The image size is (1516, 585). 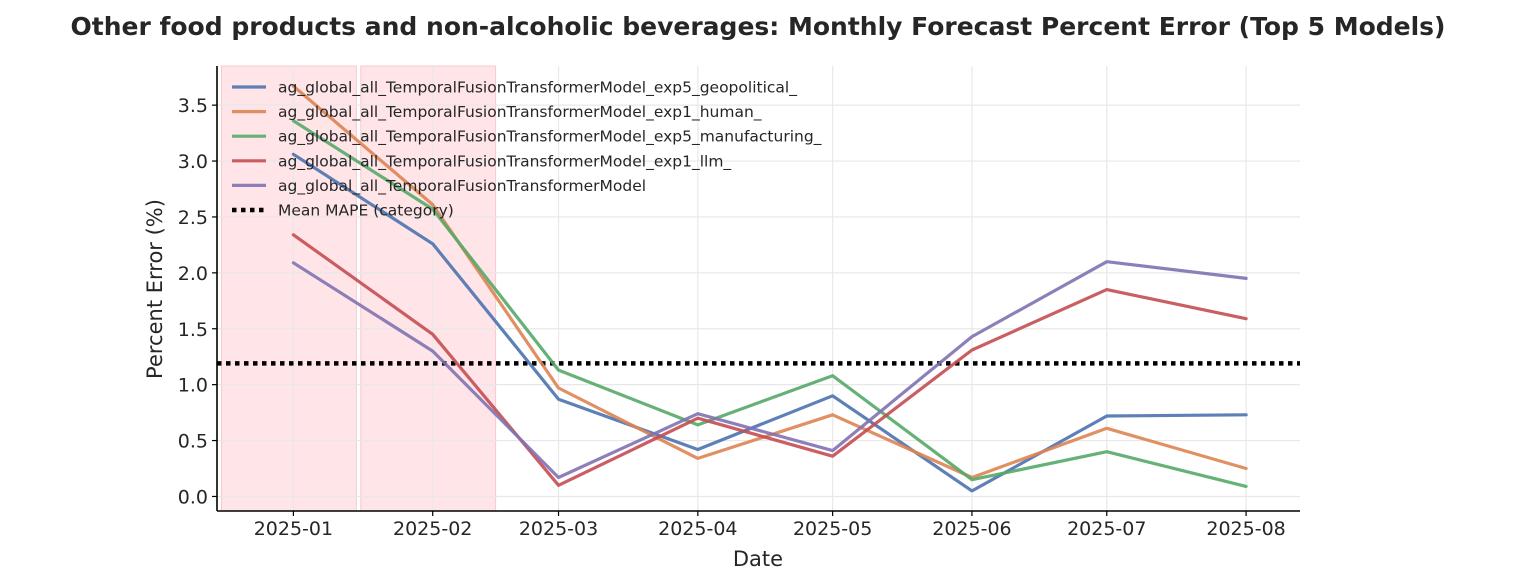 I want to click on y-tick-label: 2.5, so click(x=193, y=218).